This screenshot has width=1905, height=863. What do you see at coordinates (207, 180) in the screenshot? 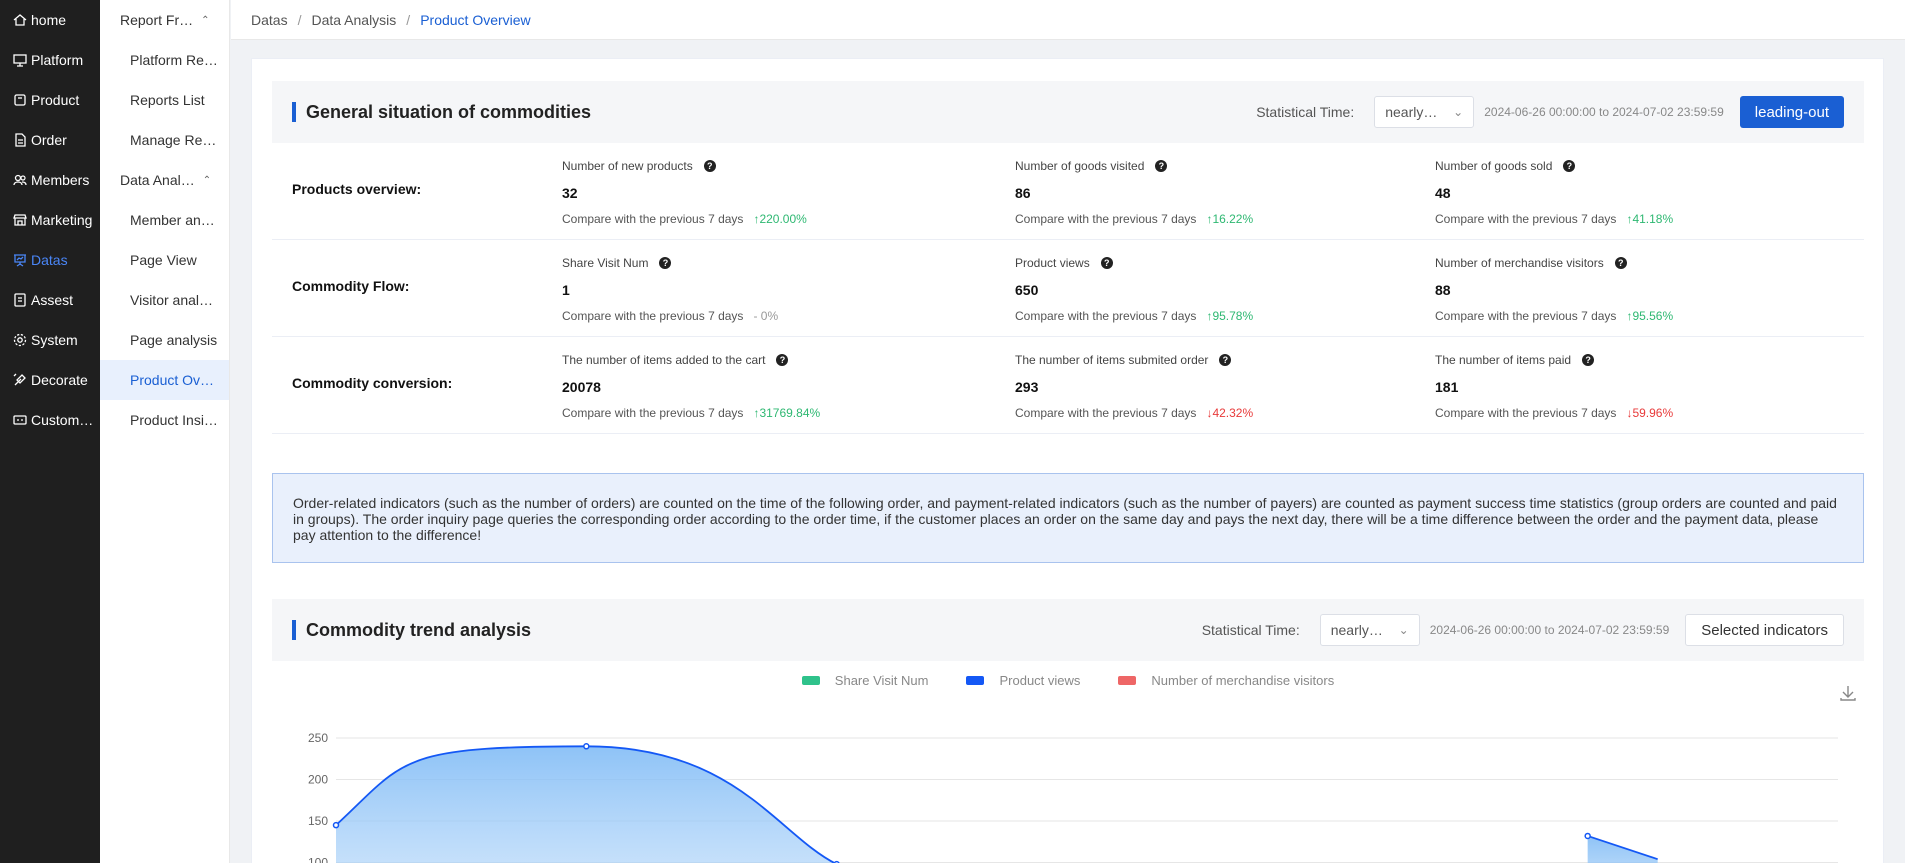
I see `chevron-up-icon: ⌃` at bounding box center [207, 180].